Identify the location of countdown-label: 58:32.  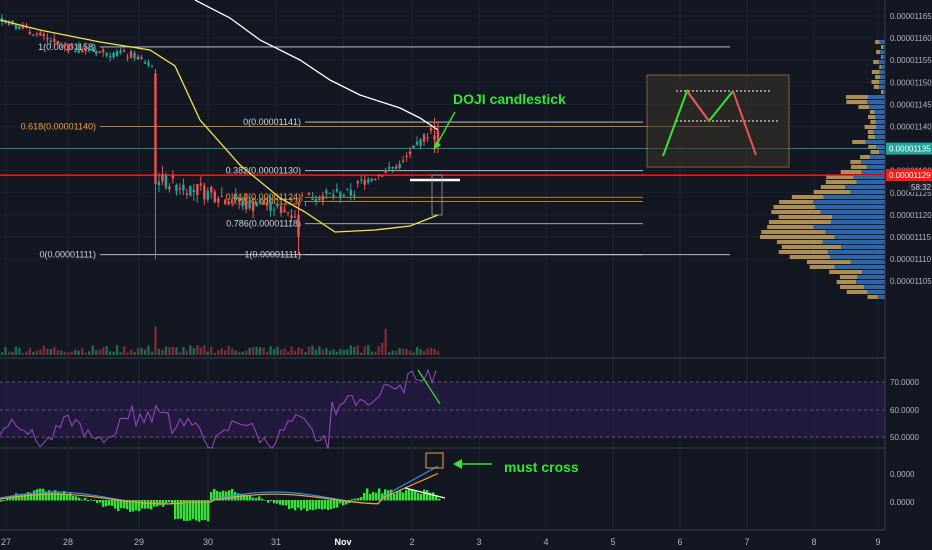
(921, 187).